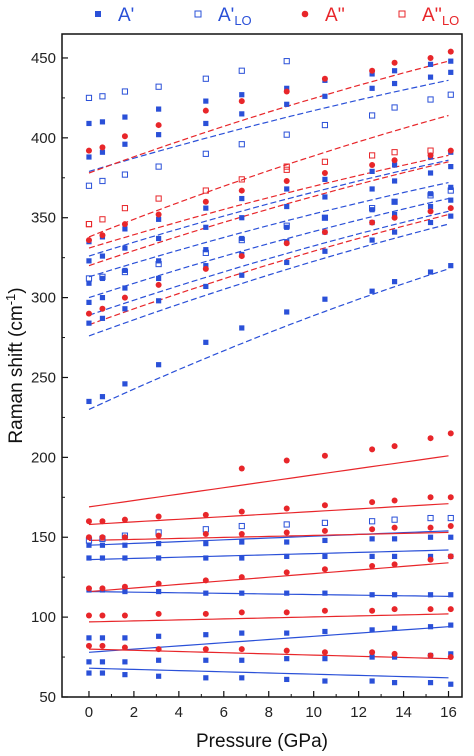 The image size is (474, 756). What do you see at coordinates (134, 712) in the screenshot?
I see `x-tick-label: 2` at bounding box center [134, 712].